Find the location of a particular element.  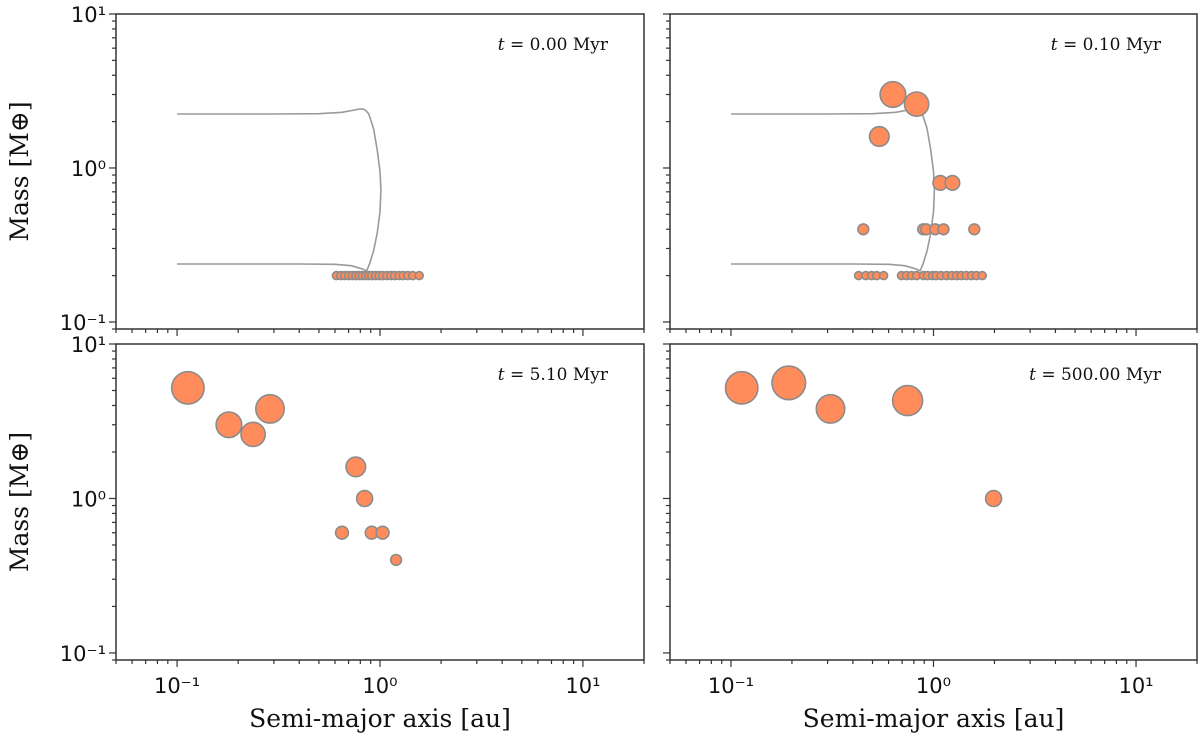

time-annotation: t = 0.00 Myr is located at coordinates (553, 45).